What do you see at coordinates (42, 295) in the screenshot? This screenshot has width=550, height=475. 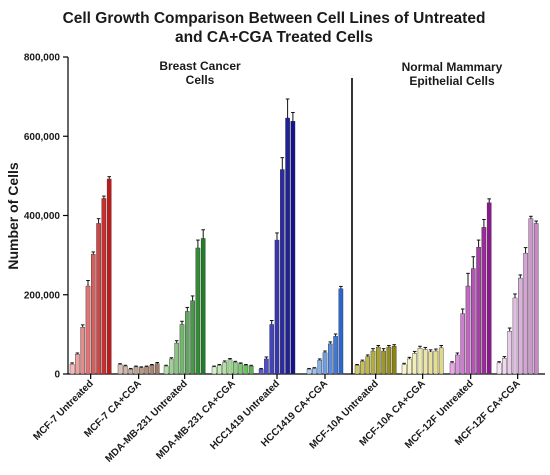 I see `y-tick-label: 200,000` at bounding box center [42, 295].